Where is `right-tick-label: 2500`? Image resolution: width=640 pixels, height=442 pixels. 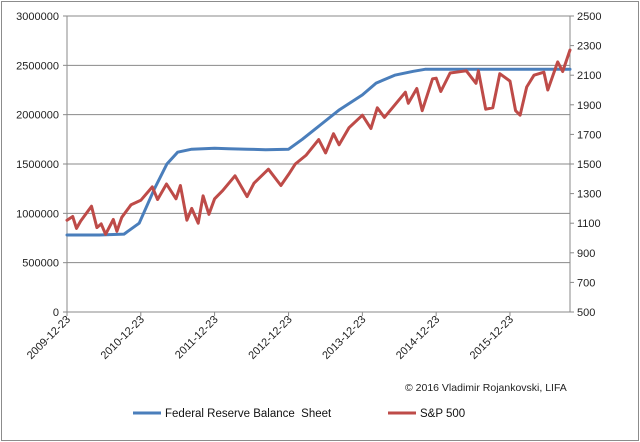 right-tick-label: 2500 is located at coordinates (589, 17).